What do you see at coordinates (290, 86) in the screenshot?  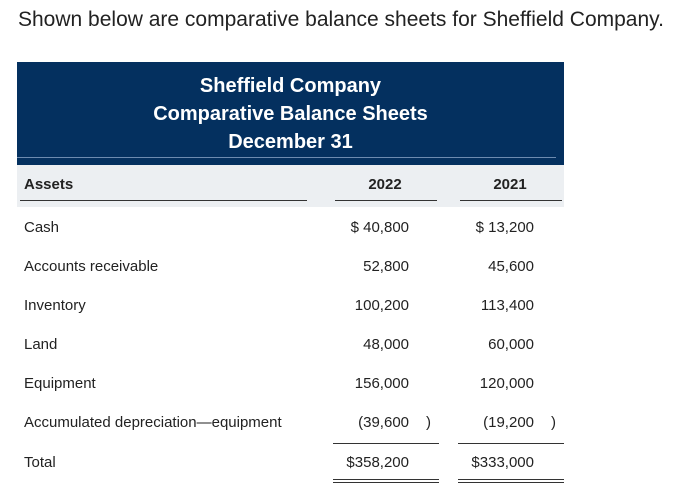 I see `company-name: Sheffield Company` at bounding box center [290, 86].